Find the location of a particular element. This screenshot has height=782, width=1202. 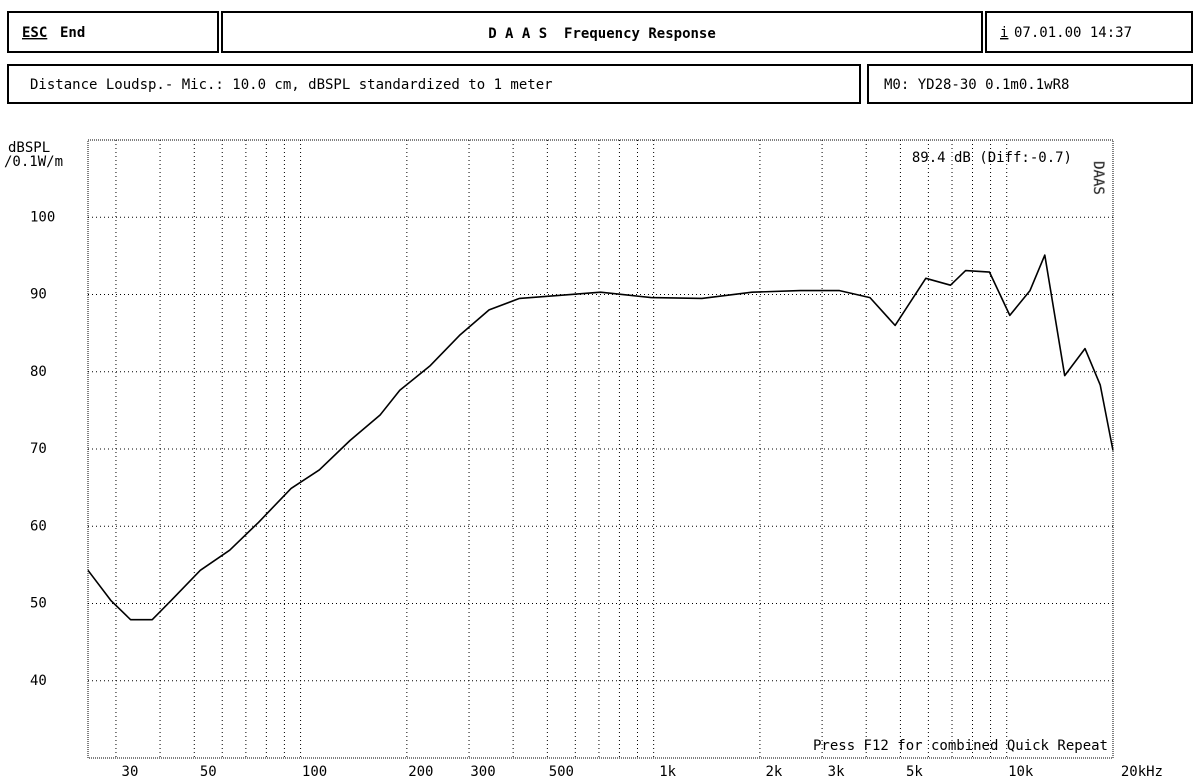

datetime: 07.01.00 14:37 is located at coordinates (1073, 33).